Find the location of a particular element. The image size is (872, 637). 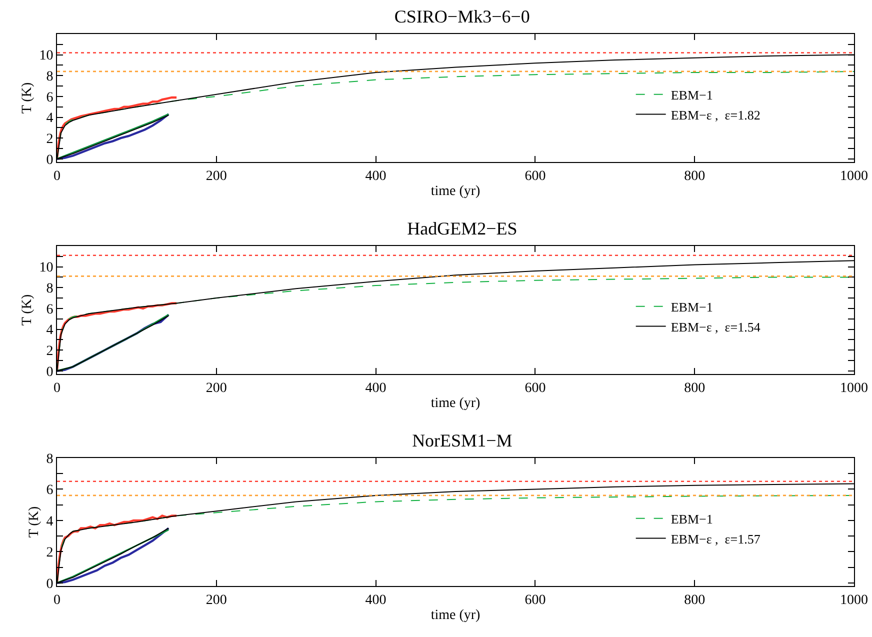

legend-label: EBM−ε , ε=1.54 is located at coordinates (715, 326).